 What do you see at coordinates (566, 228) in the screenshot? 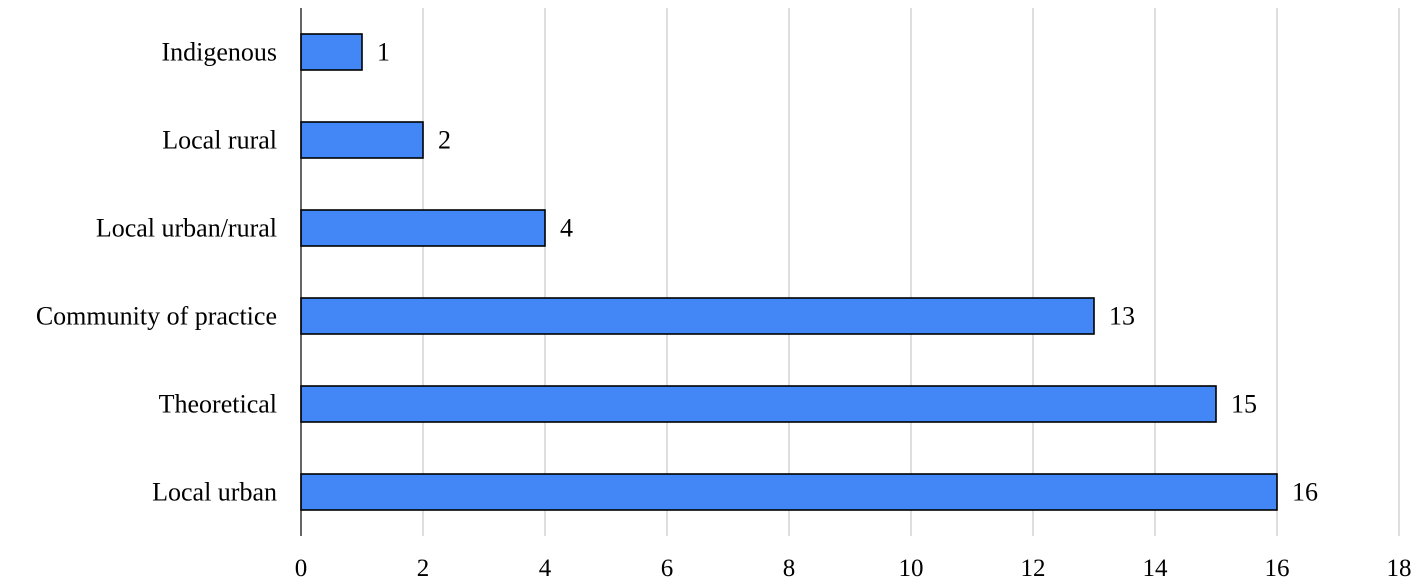
I see `value-label: 4` at bounding box center [566, 228].